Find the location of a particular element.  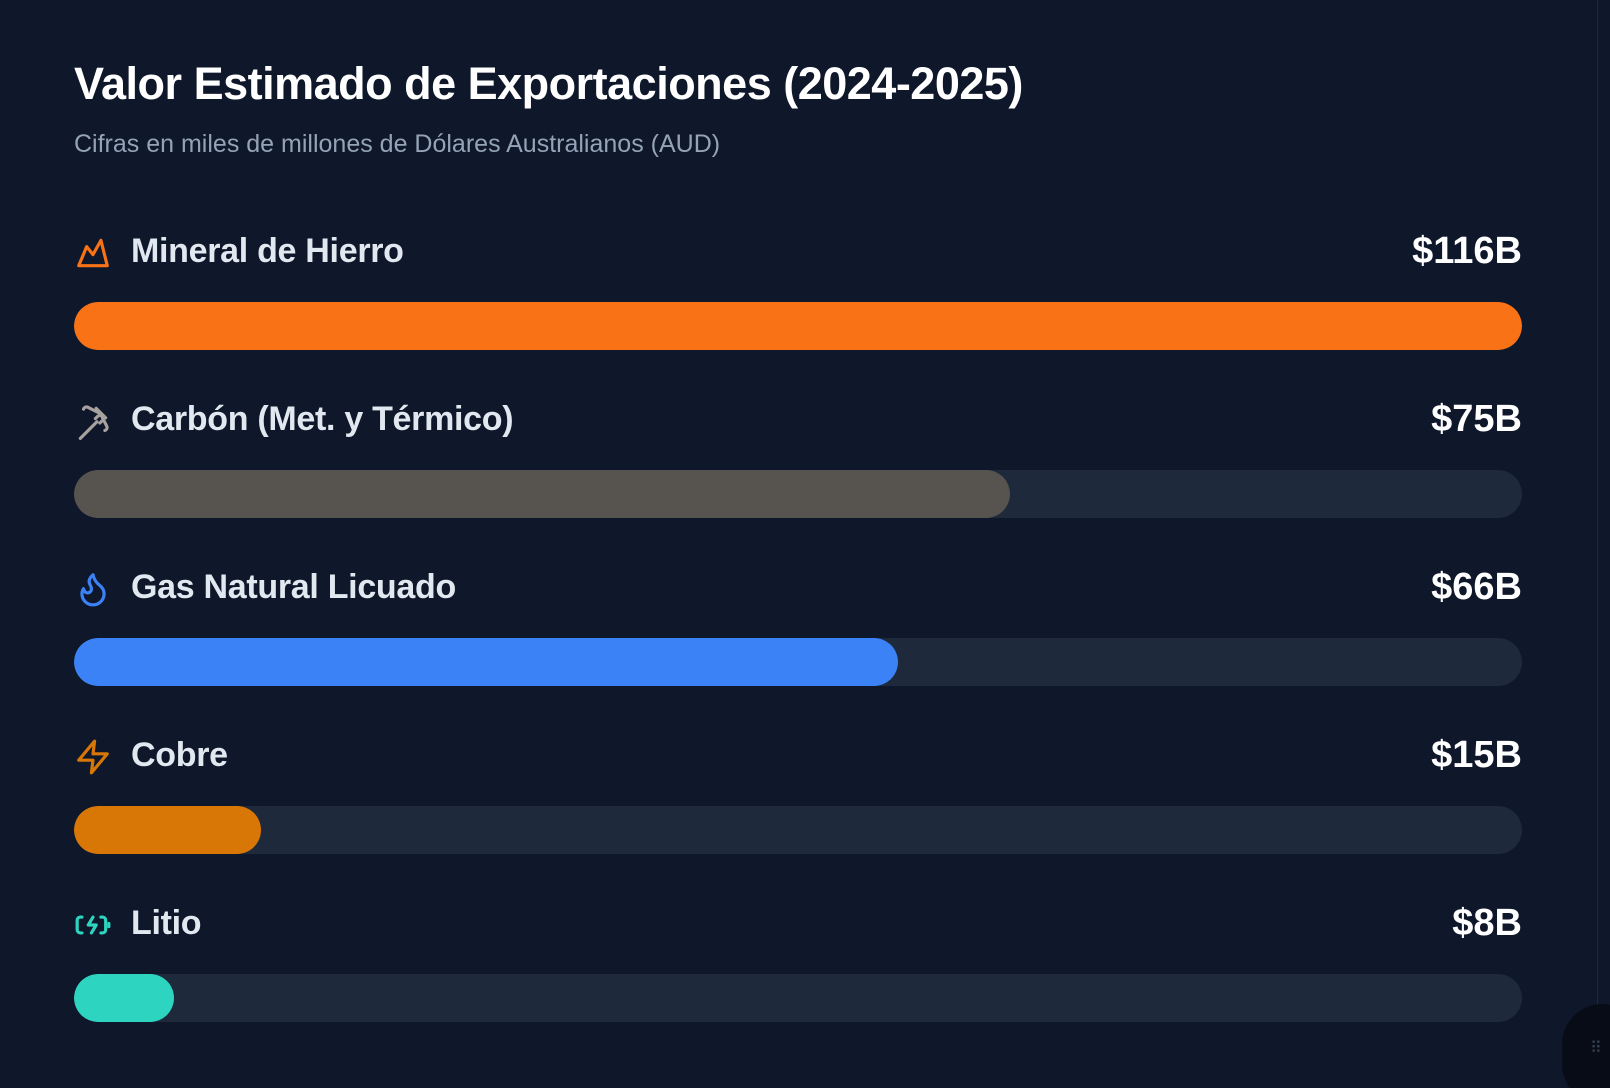

bar-row: Litio $8B is located at coordinates (798, 980).